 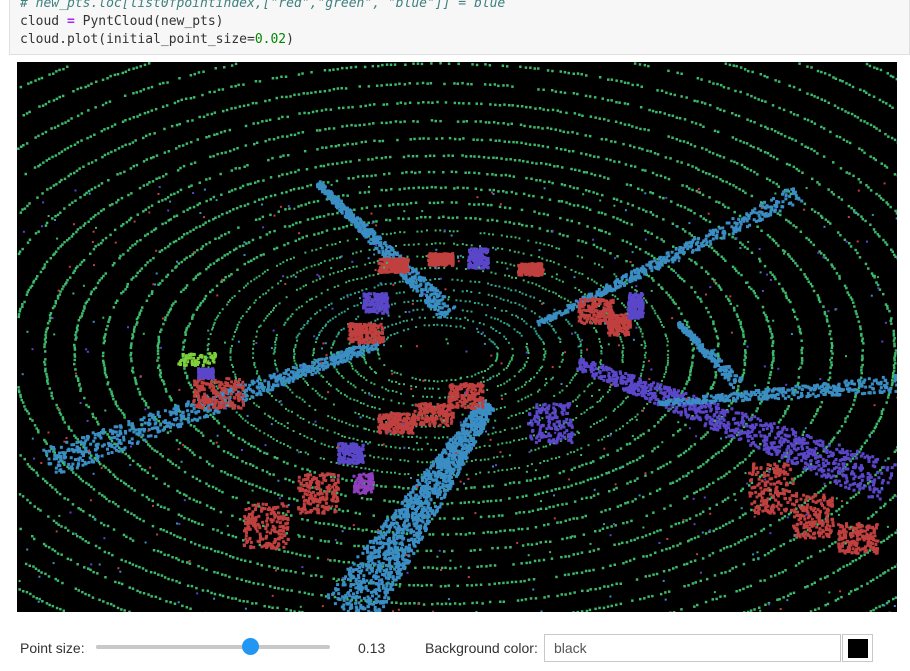 What do you see at coordinates (692, 648) in the screenshot?
I see `background-color-input` at bounding box center [692, 648].